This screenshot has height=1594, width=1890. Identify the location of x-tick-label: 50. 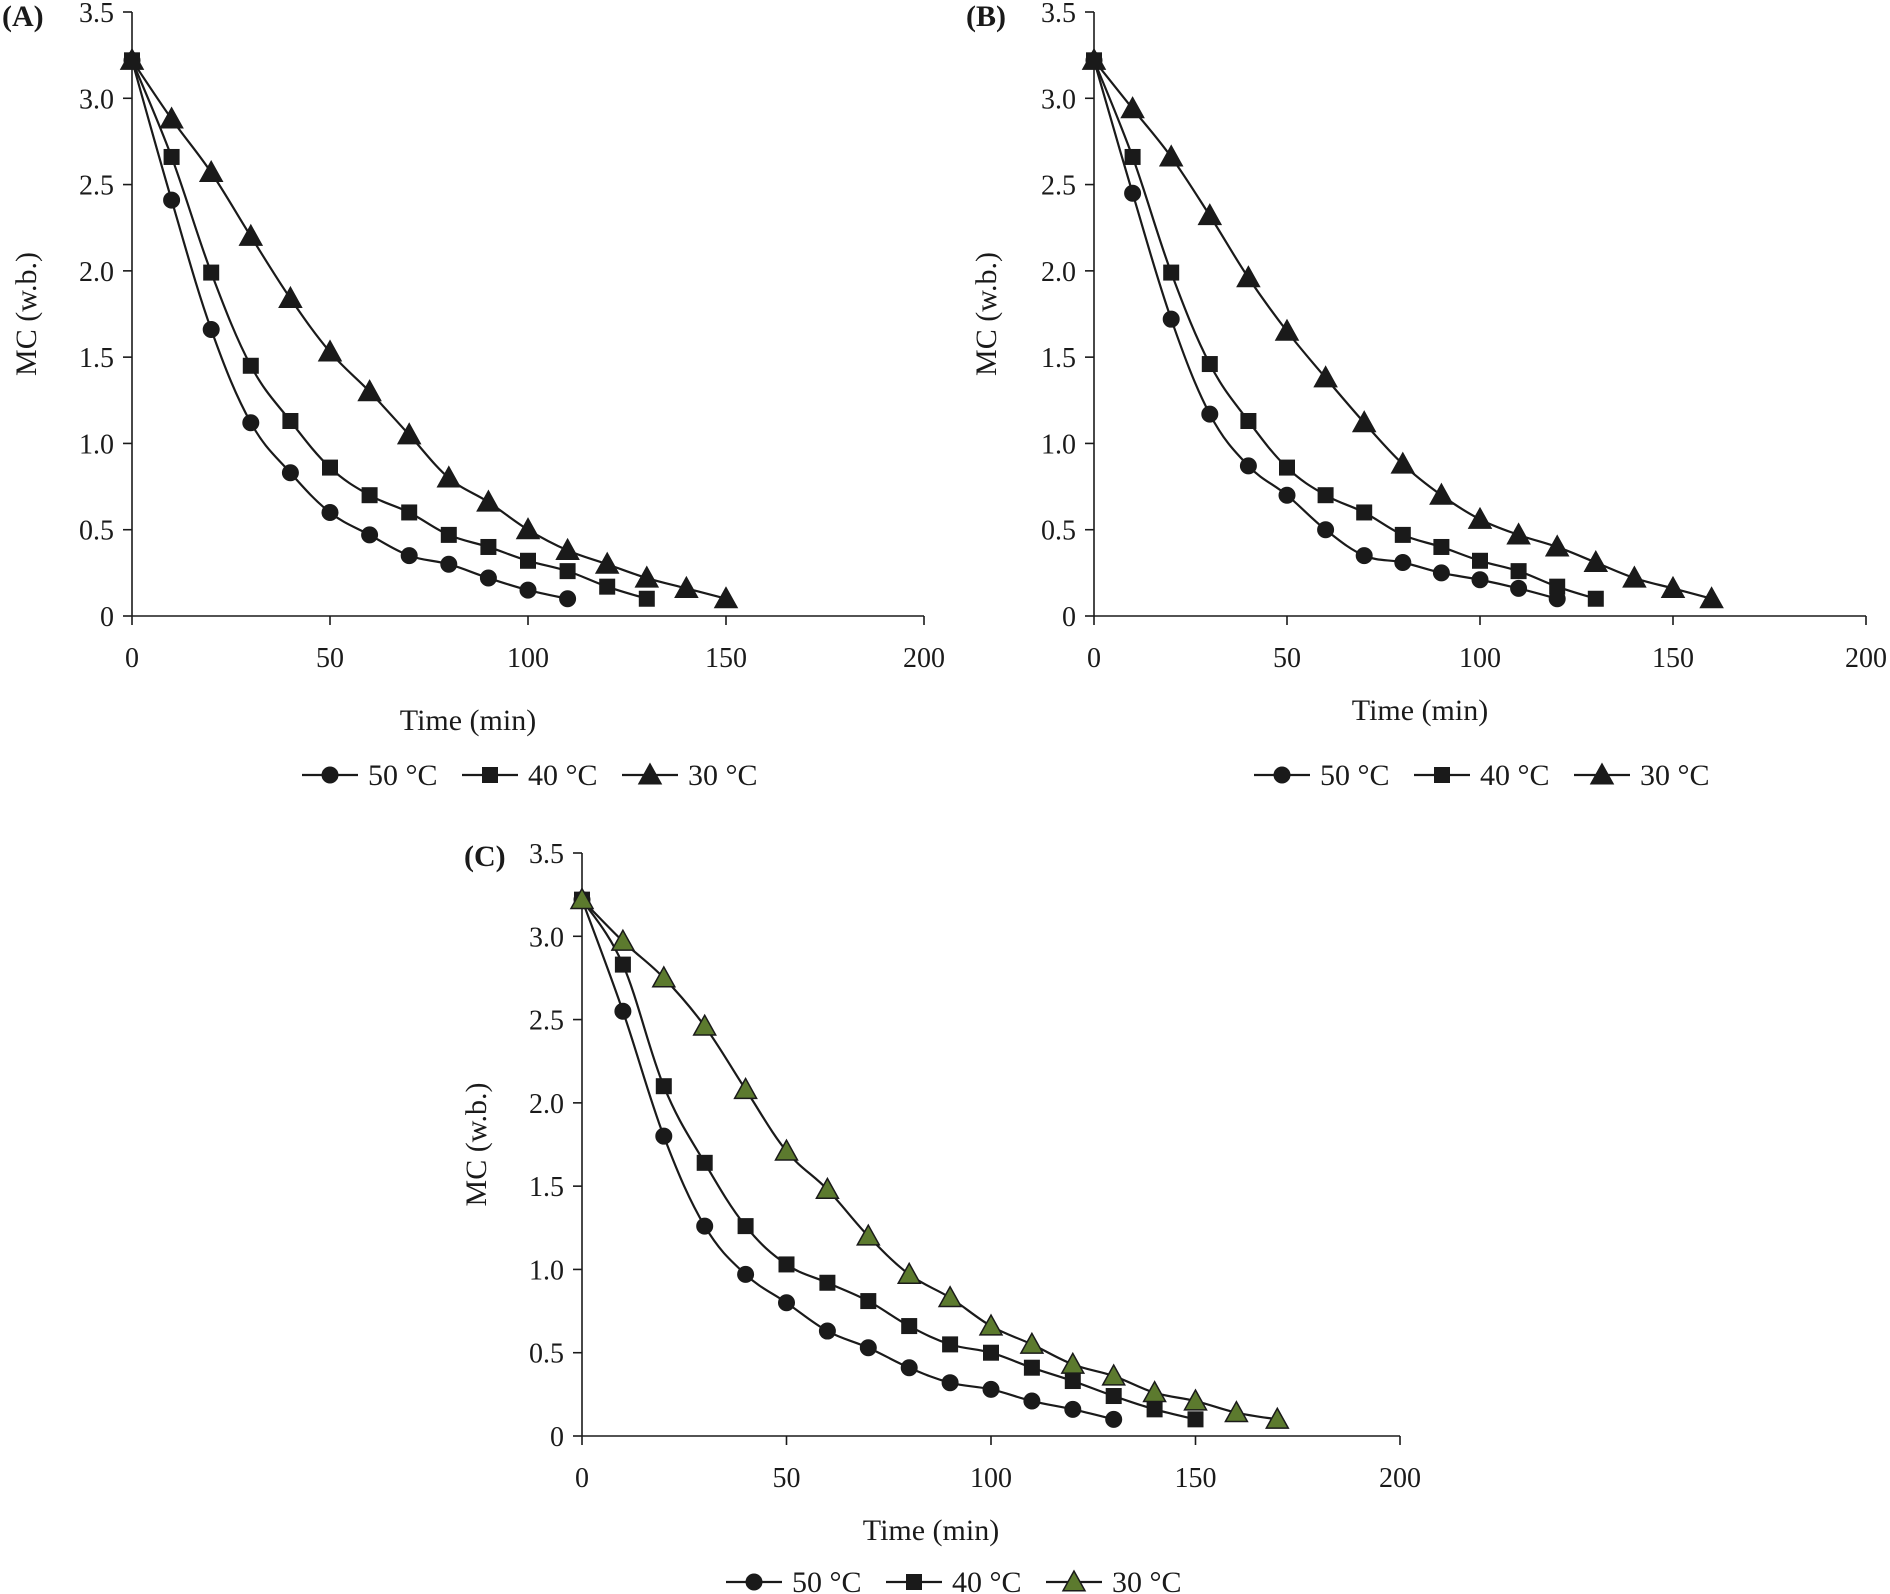
(787, 1478).